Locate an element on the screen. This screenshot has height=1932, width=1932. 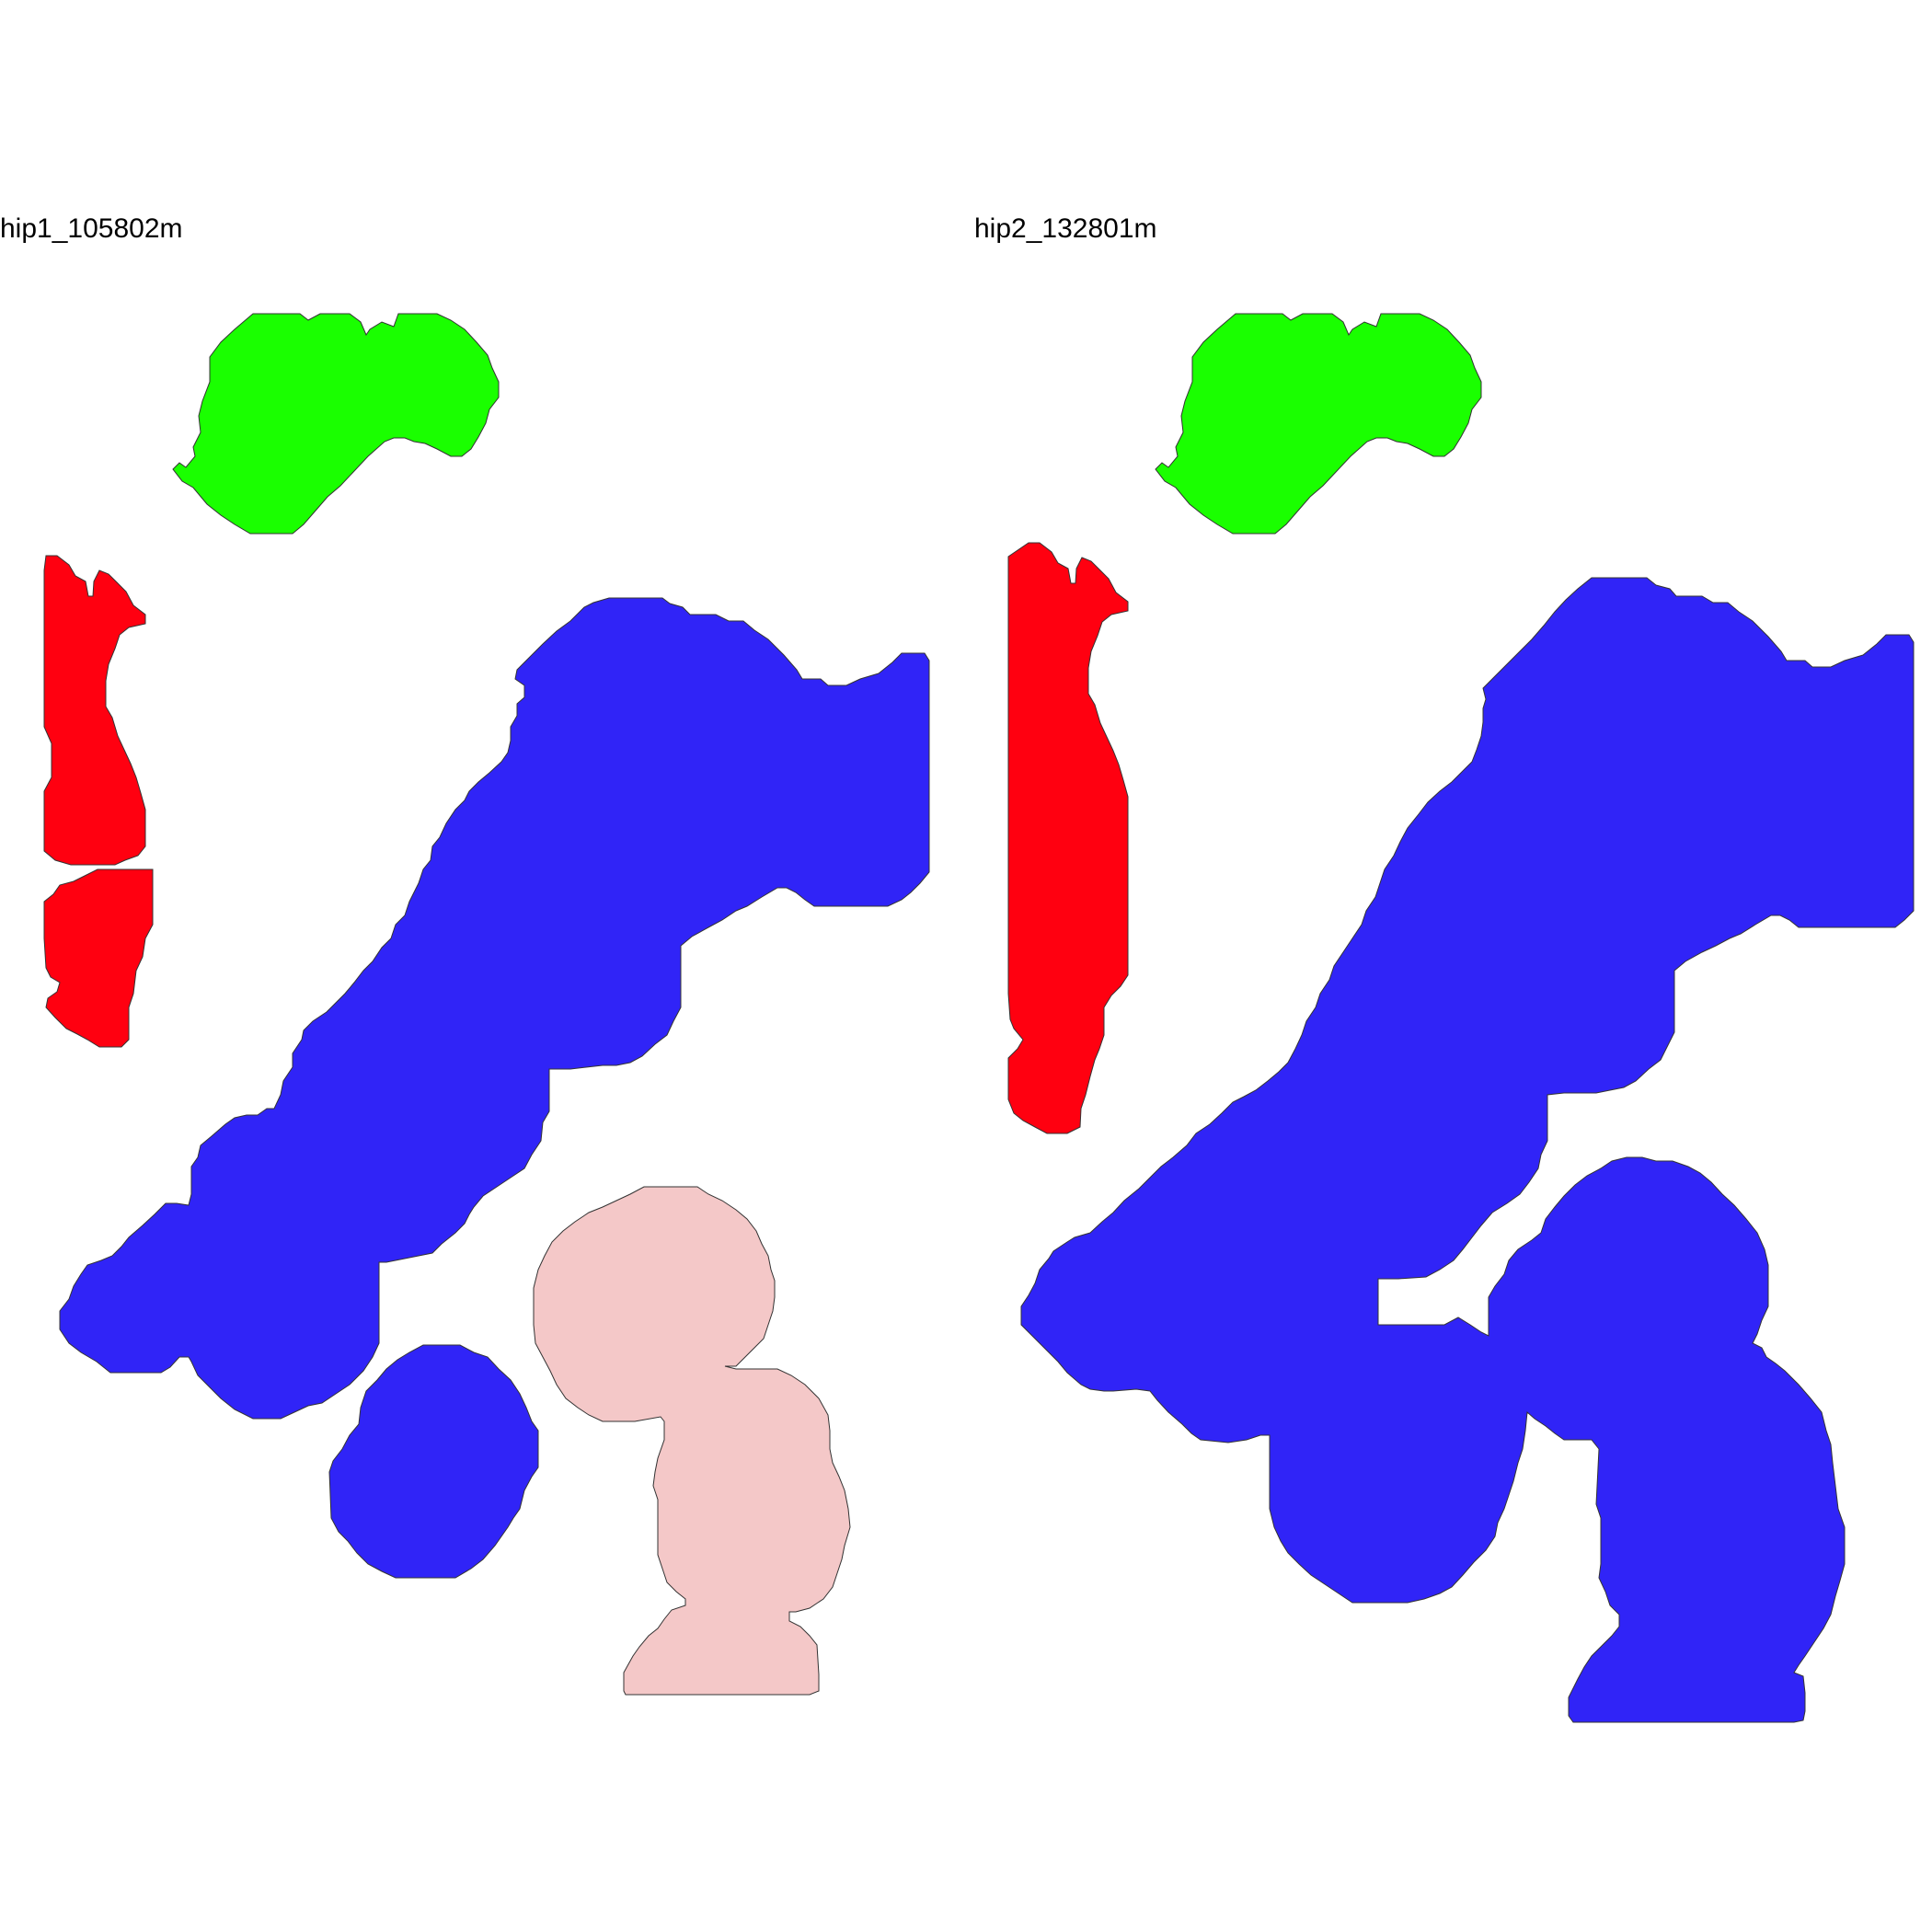
pink-region is located at coordinates (692, 1441).